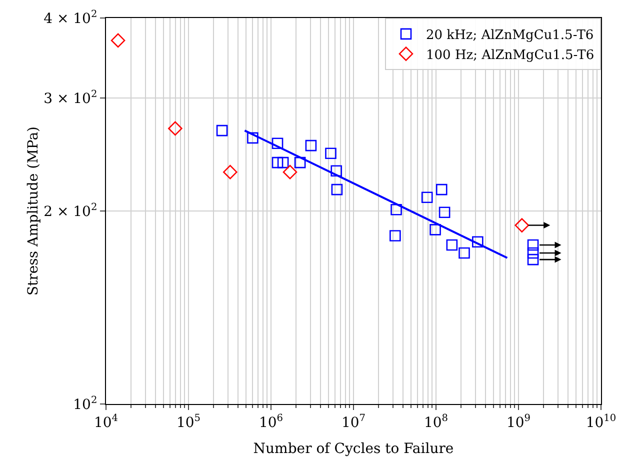  What do you see at coordinates (71, 211) in the screenshot?
I see `y-tick-label: 2 × 10$^{2}$` at bounding box center [71, 211].